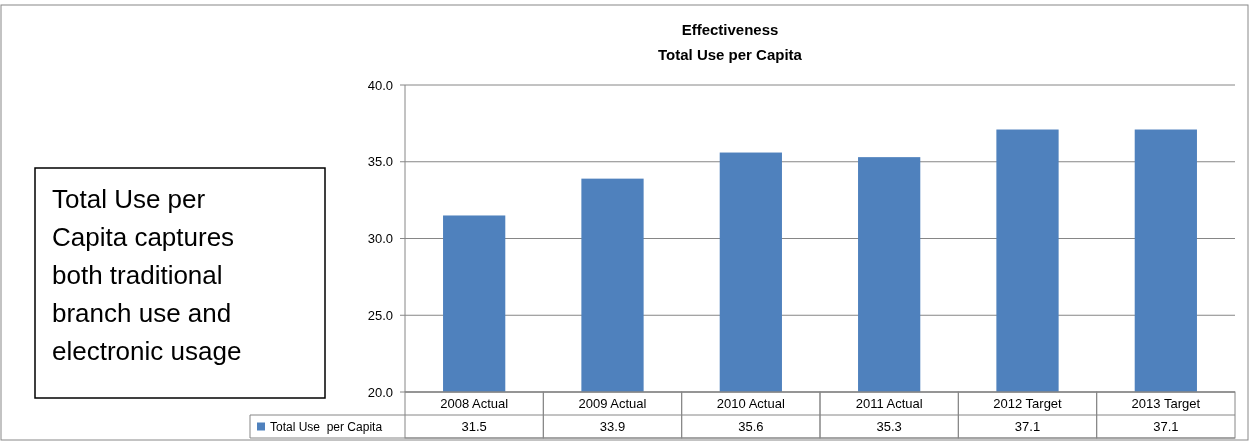 This screenshot has width=1249, height=445. I want to click on x-tick-label: 2013 Target, so click(1166, 404).